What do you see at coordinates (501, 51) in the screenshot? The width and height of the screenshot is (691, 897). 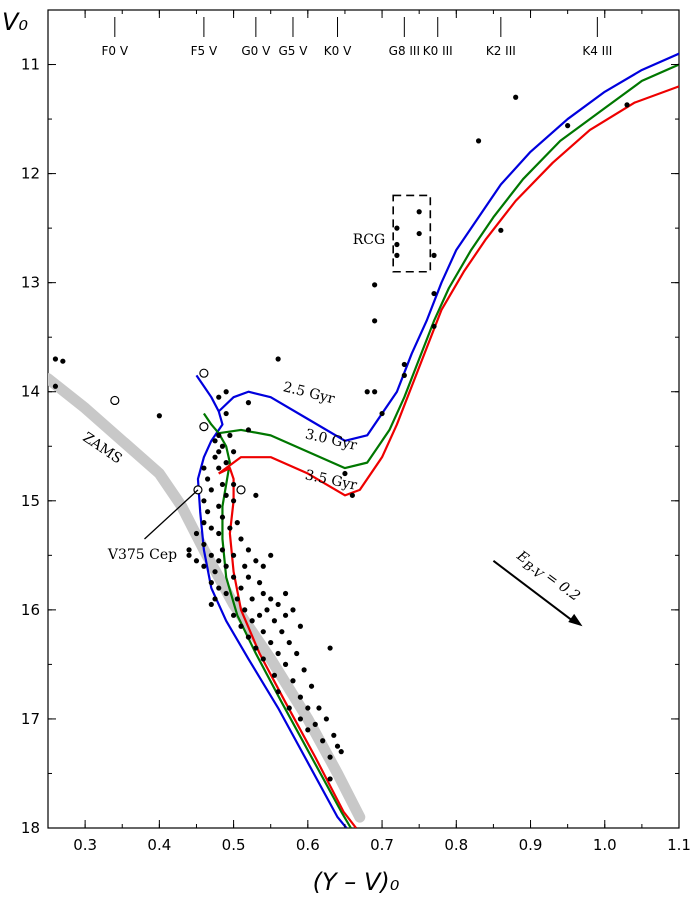 I see `spectral-type-label: K2 III` at bounding box center [501, 51].